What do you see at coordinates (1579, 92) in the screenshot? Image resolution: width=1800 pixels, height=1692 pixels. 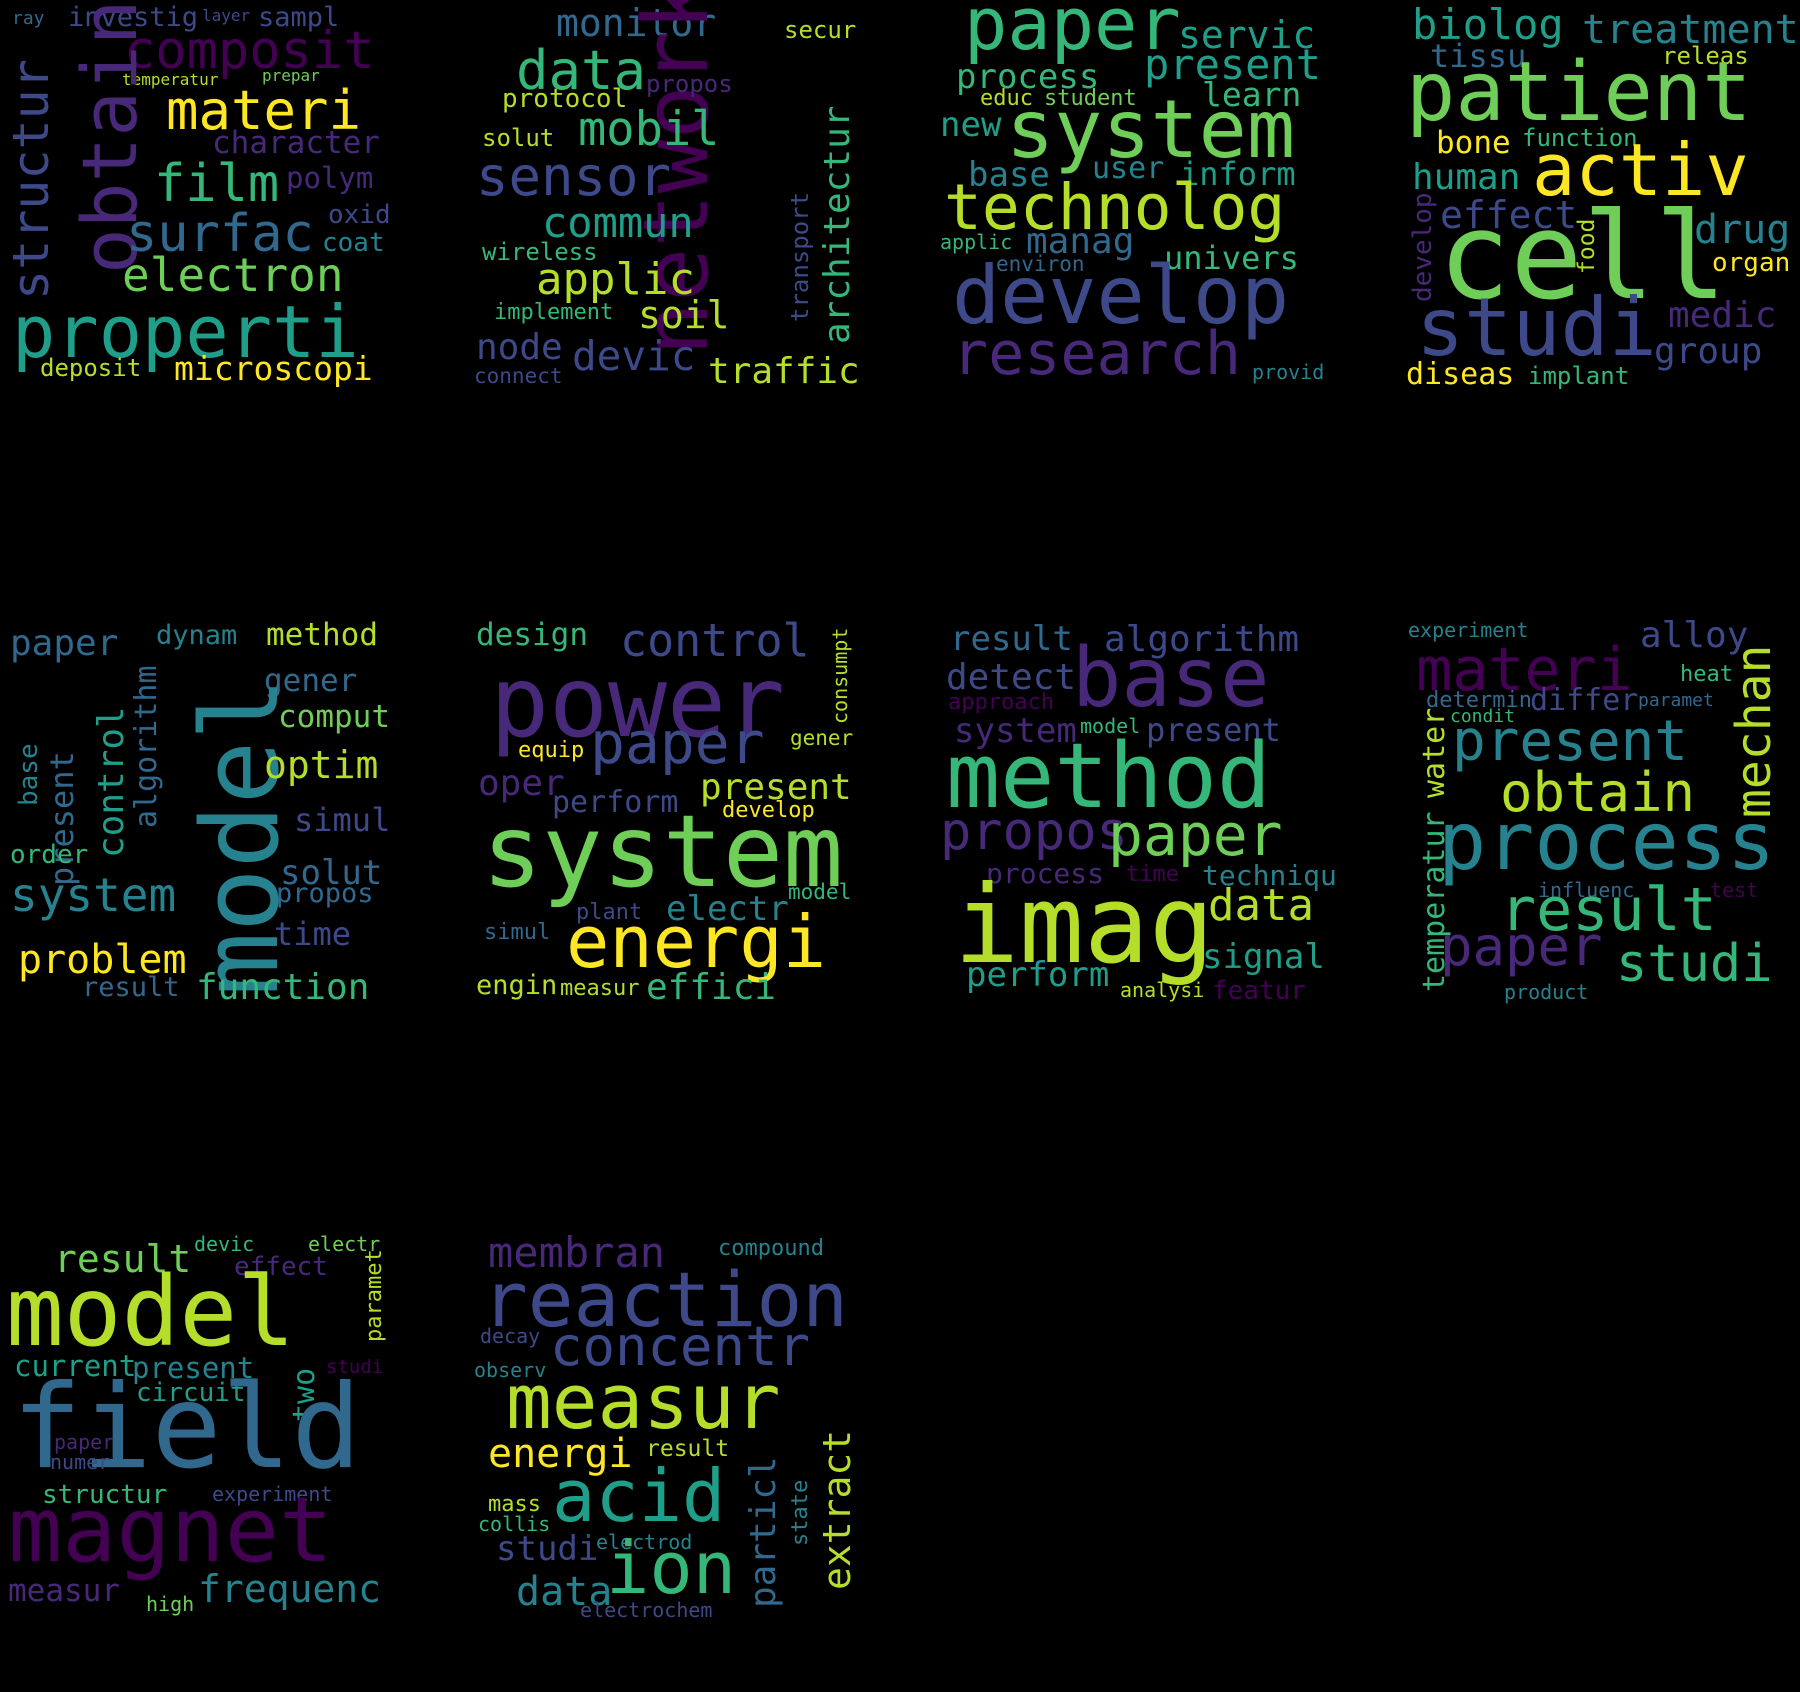 I see `word: patient` at bounding box center [1579, 92].